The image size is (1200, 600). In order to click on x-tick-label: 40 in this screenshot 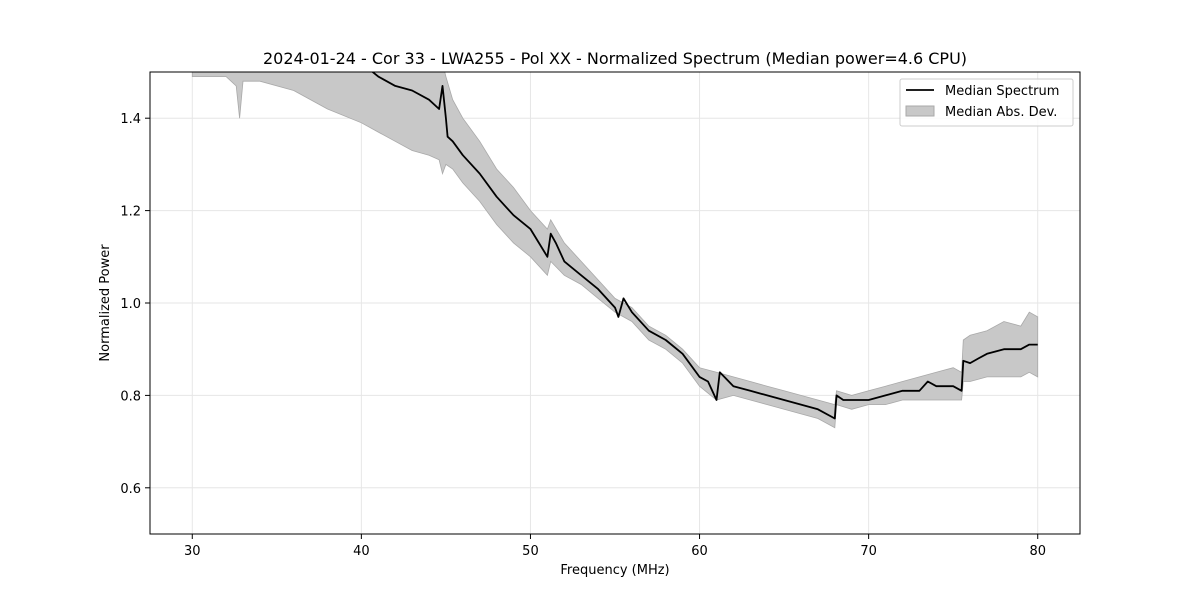, I will do `click(361, 551)`.